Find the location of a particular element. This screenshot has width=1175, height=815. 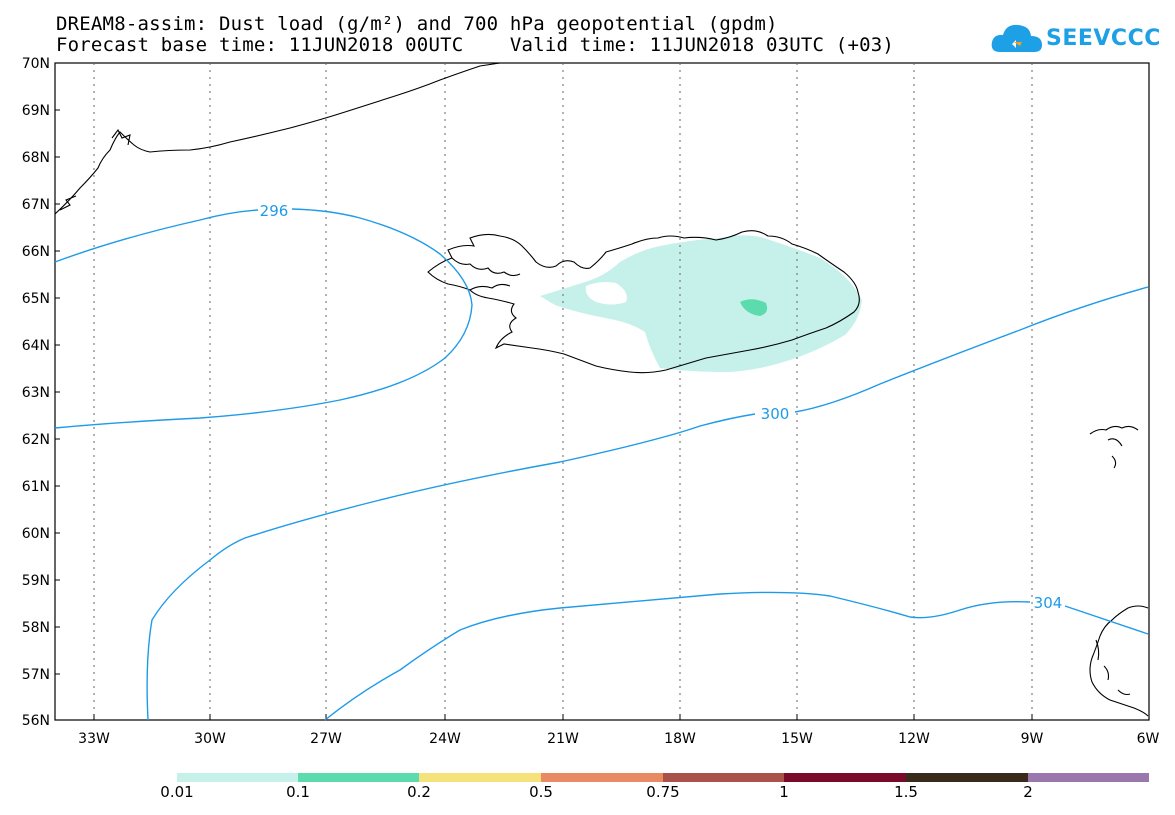

colorbar-label: 0.75 is located at coordinates (663, 792).